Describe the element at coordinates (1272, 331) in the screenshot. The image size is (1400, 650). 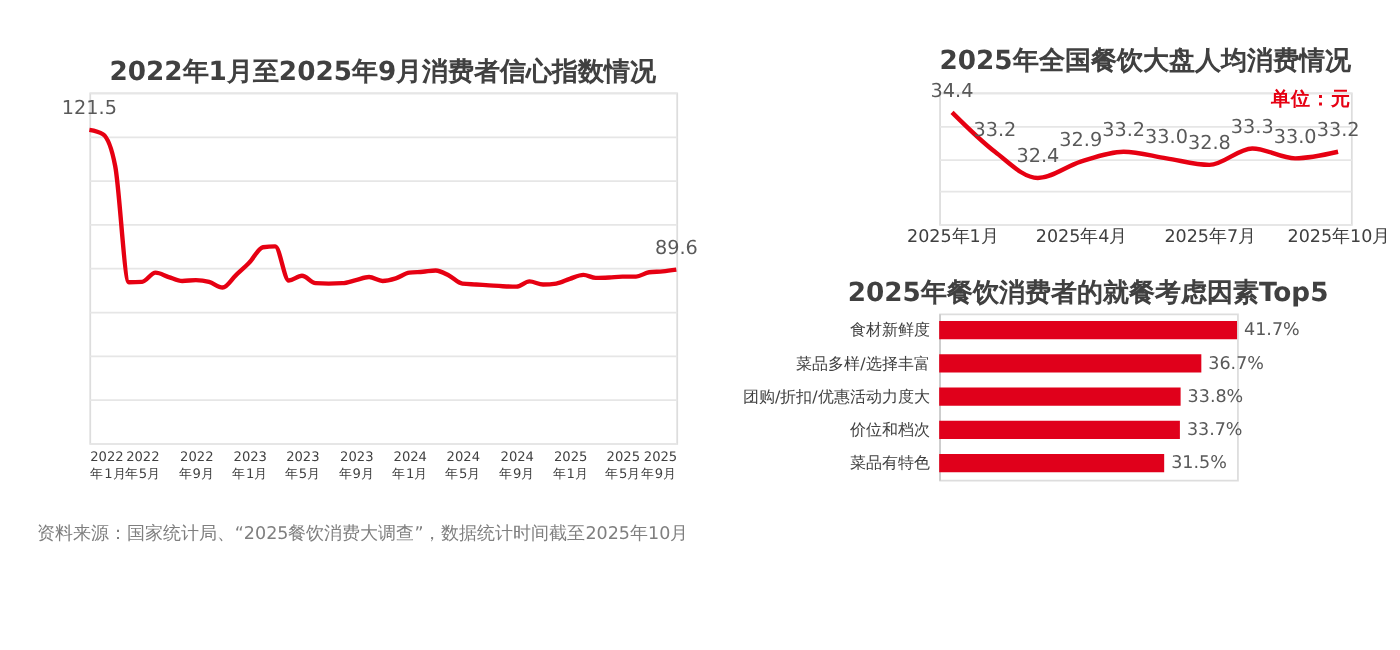
I see `data-label: 41.7%` at that location.